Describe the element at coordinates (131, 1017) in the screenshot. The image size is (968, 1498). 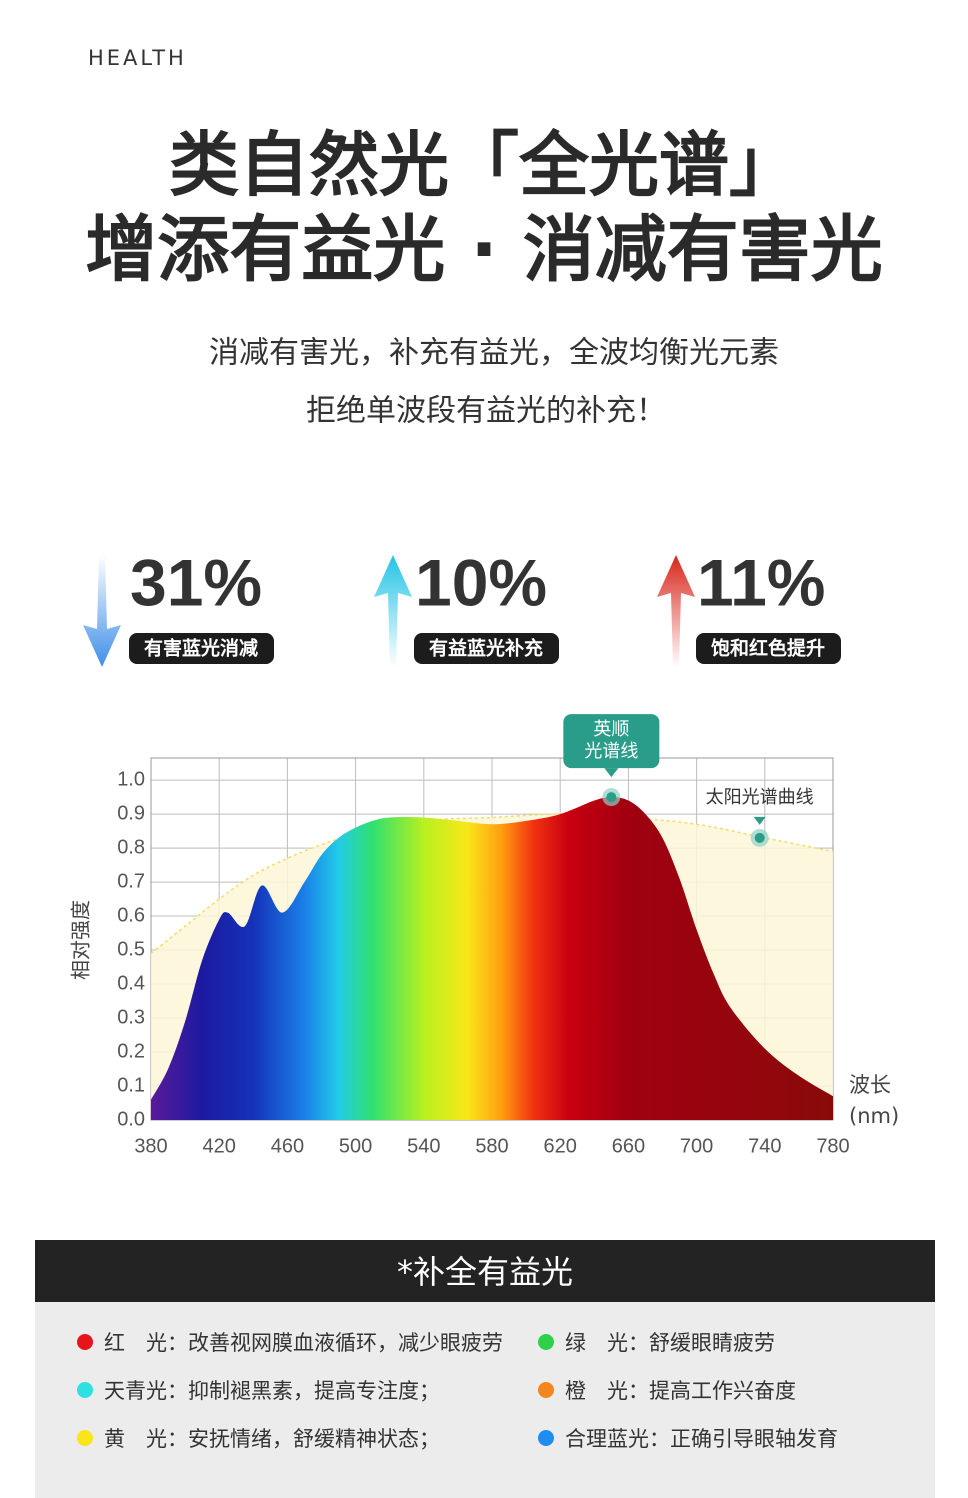
I see `y-tick-label: 0.3` at that location.